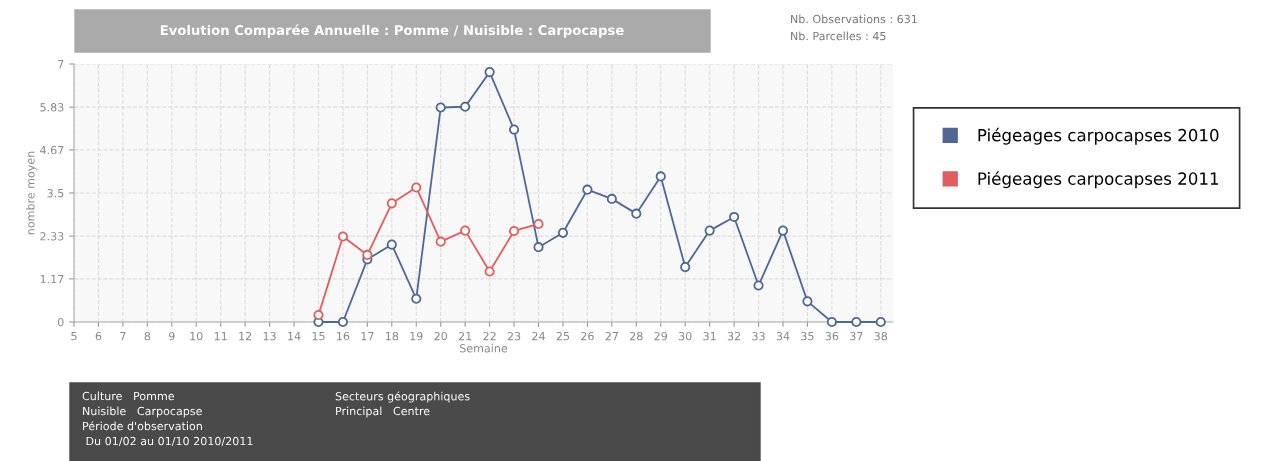 This screenshot has height=461, width=1284. Describe the element at coordinates (402, 397) in the screenshot. I see `text: Secteurs géographiques` at that location.